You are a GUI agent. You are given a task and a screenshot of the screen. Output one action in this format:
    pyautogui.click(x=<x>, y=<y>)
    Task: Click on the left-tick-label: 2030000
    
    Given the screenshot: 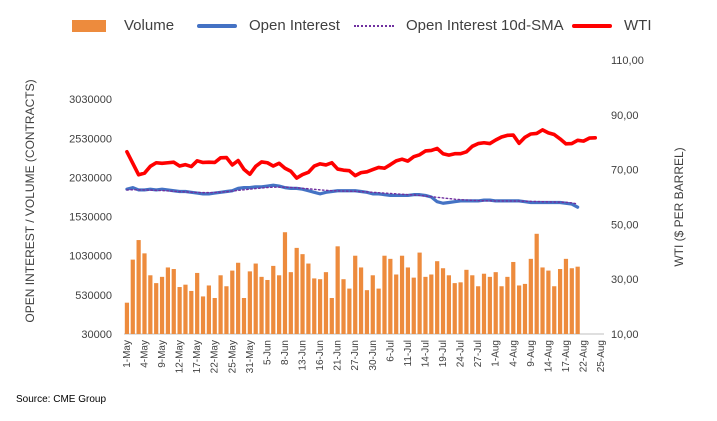 What is the action you would take?
    pyautogui.click(x=90, y=178)
    